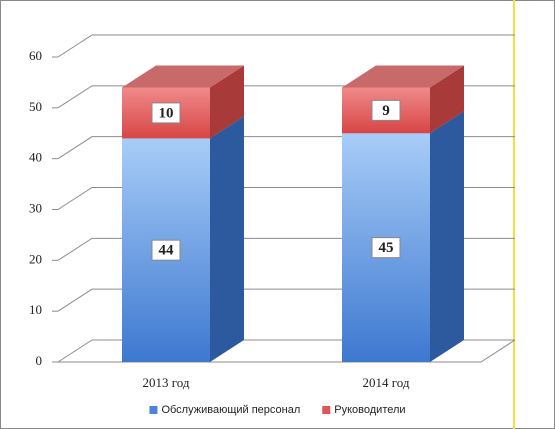 The image size is (555, 429). I want to click on x-tick-label: 2014 год, so click(386, 382).